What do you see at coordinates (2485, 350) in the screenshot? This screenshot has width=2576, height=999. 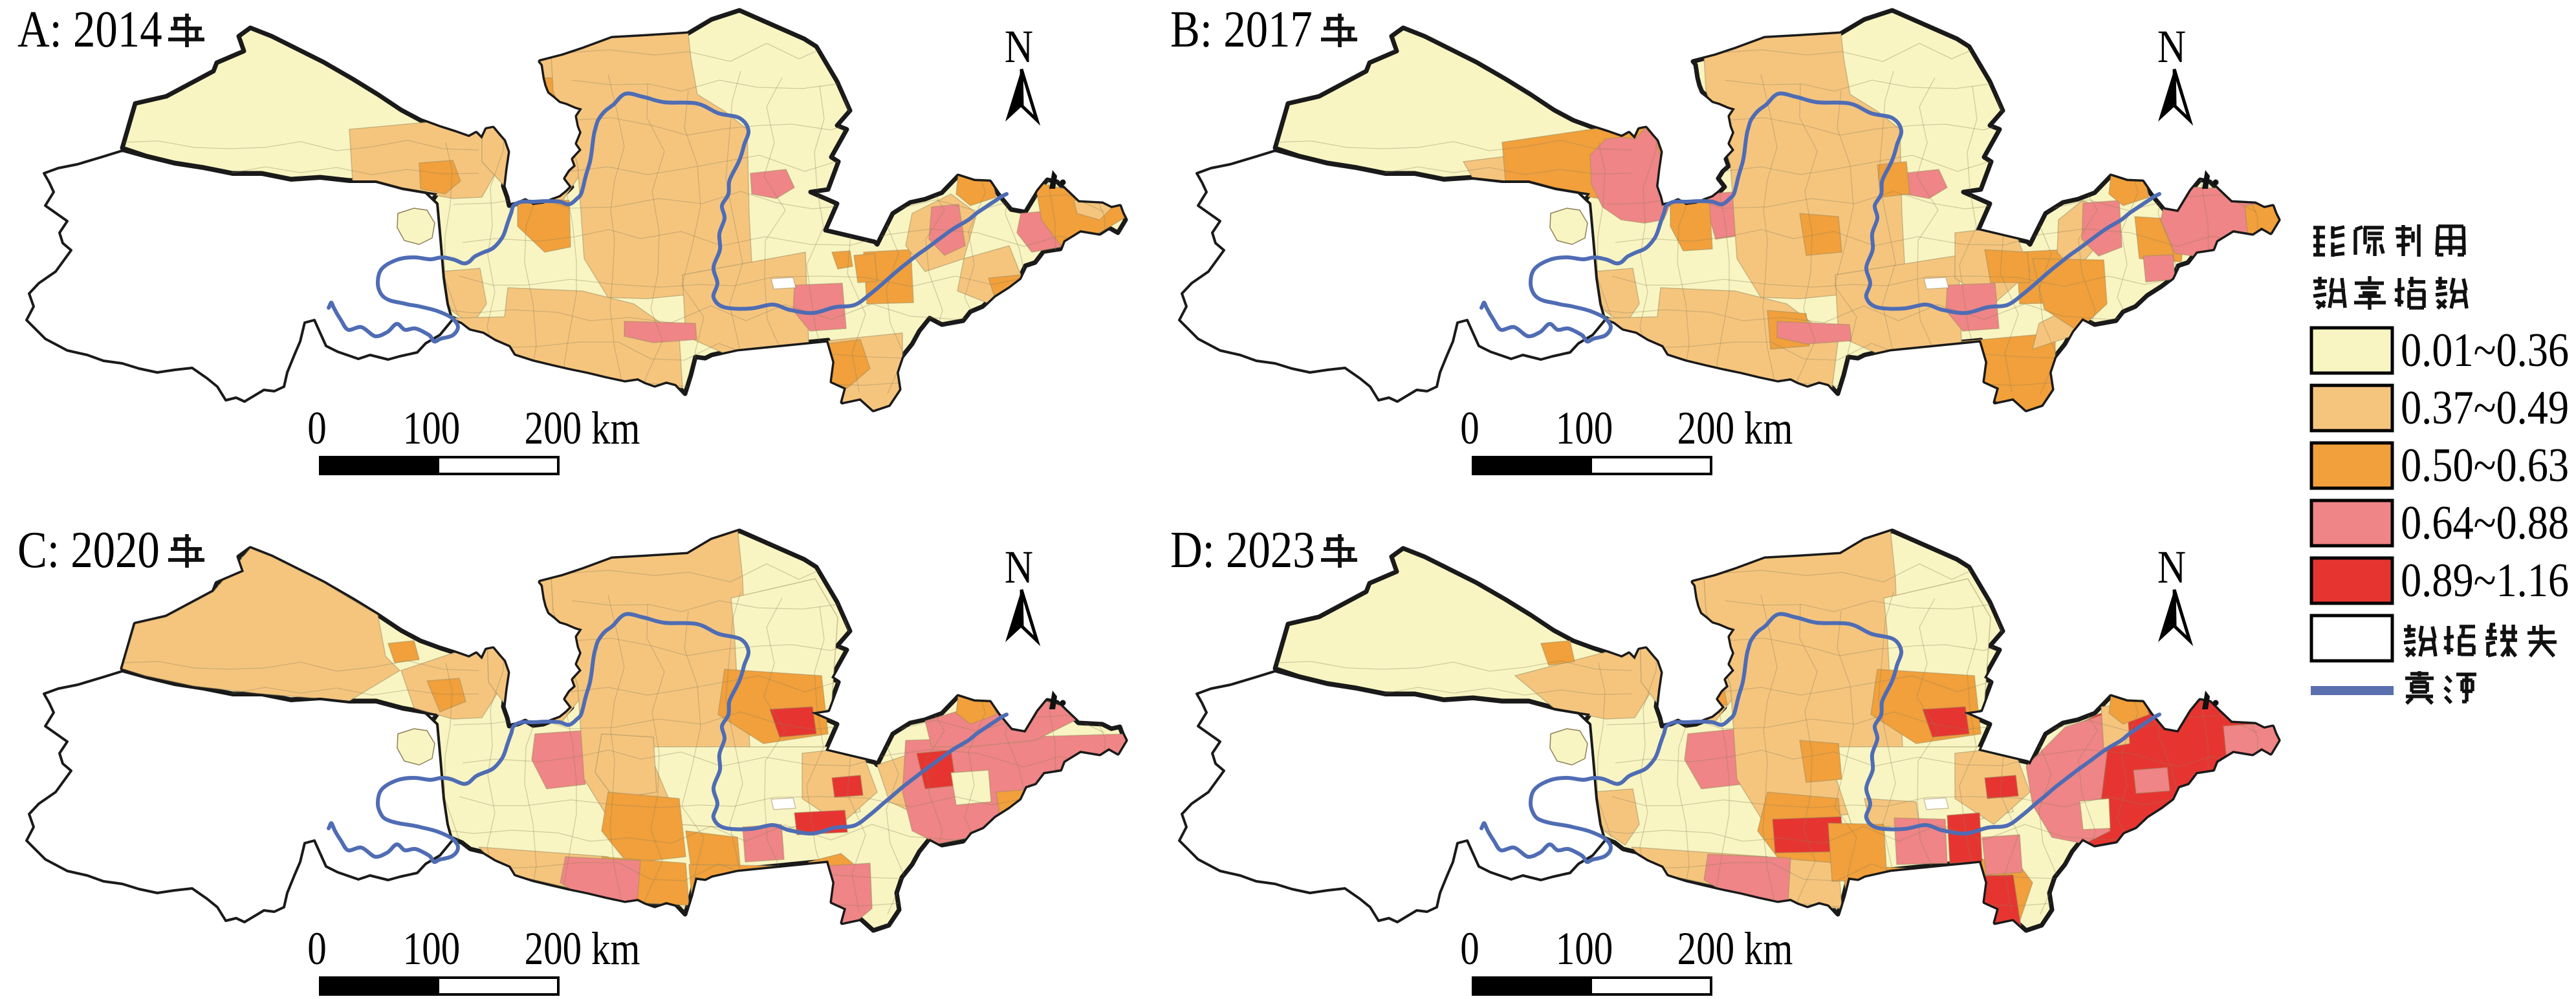 I see `svg-text: 0.01~0.36` at bounding box center [2485, 350].